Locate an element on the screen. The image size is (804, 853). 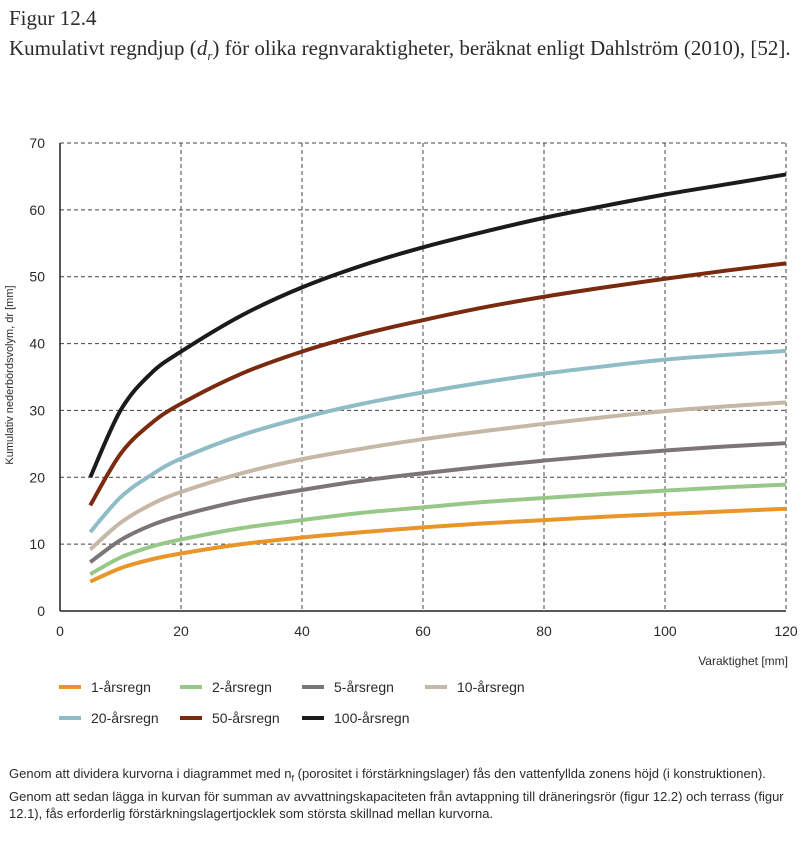
legend-label: 20-årsregn is located at coordinates (125, 718).